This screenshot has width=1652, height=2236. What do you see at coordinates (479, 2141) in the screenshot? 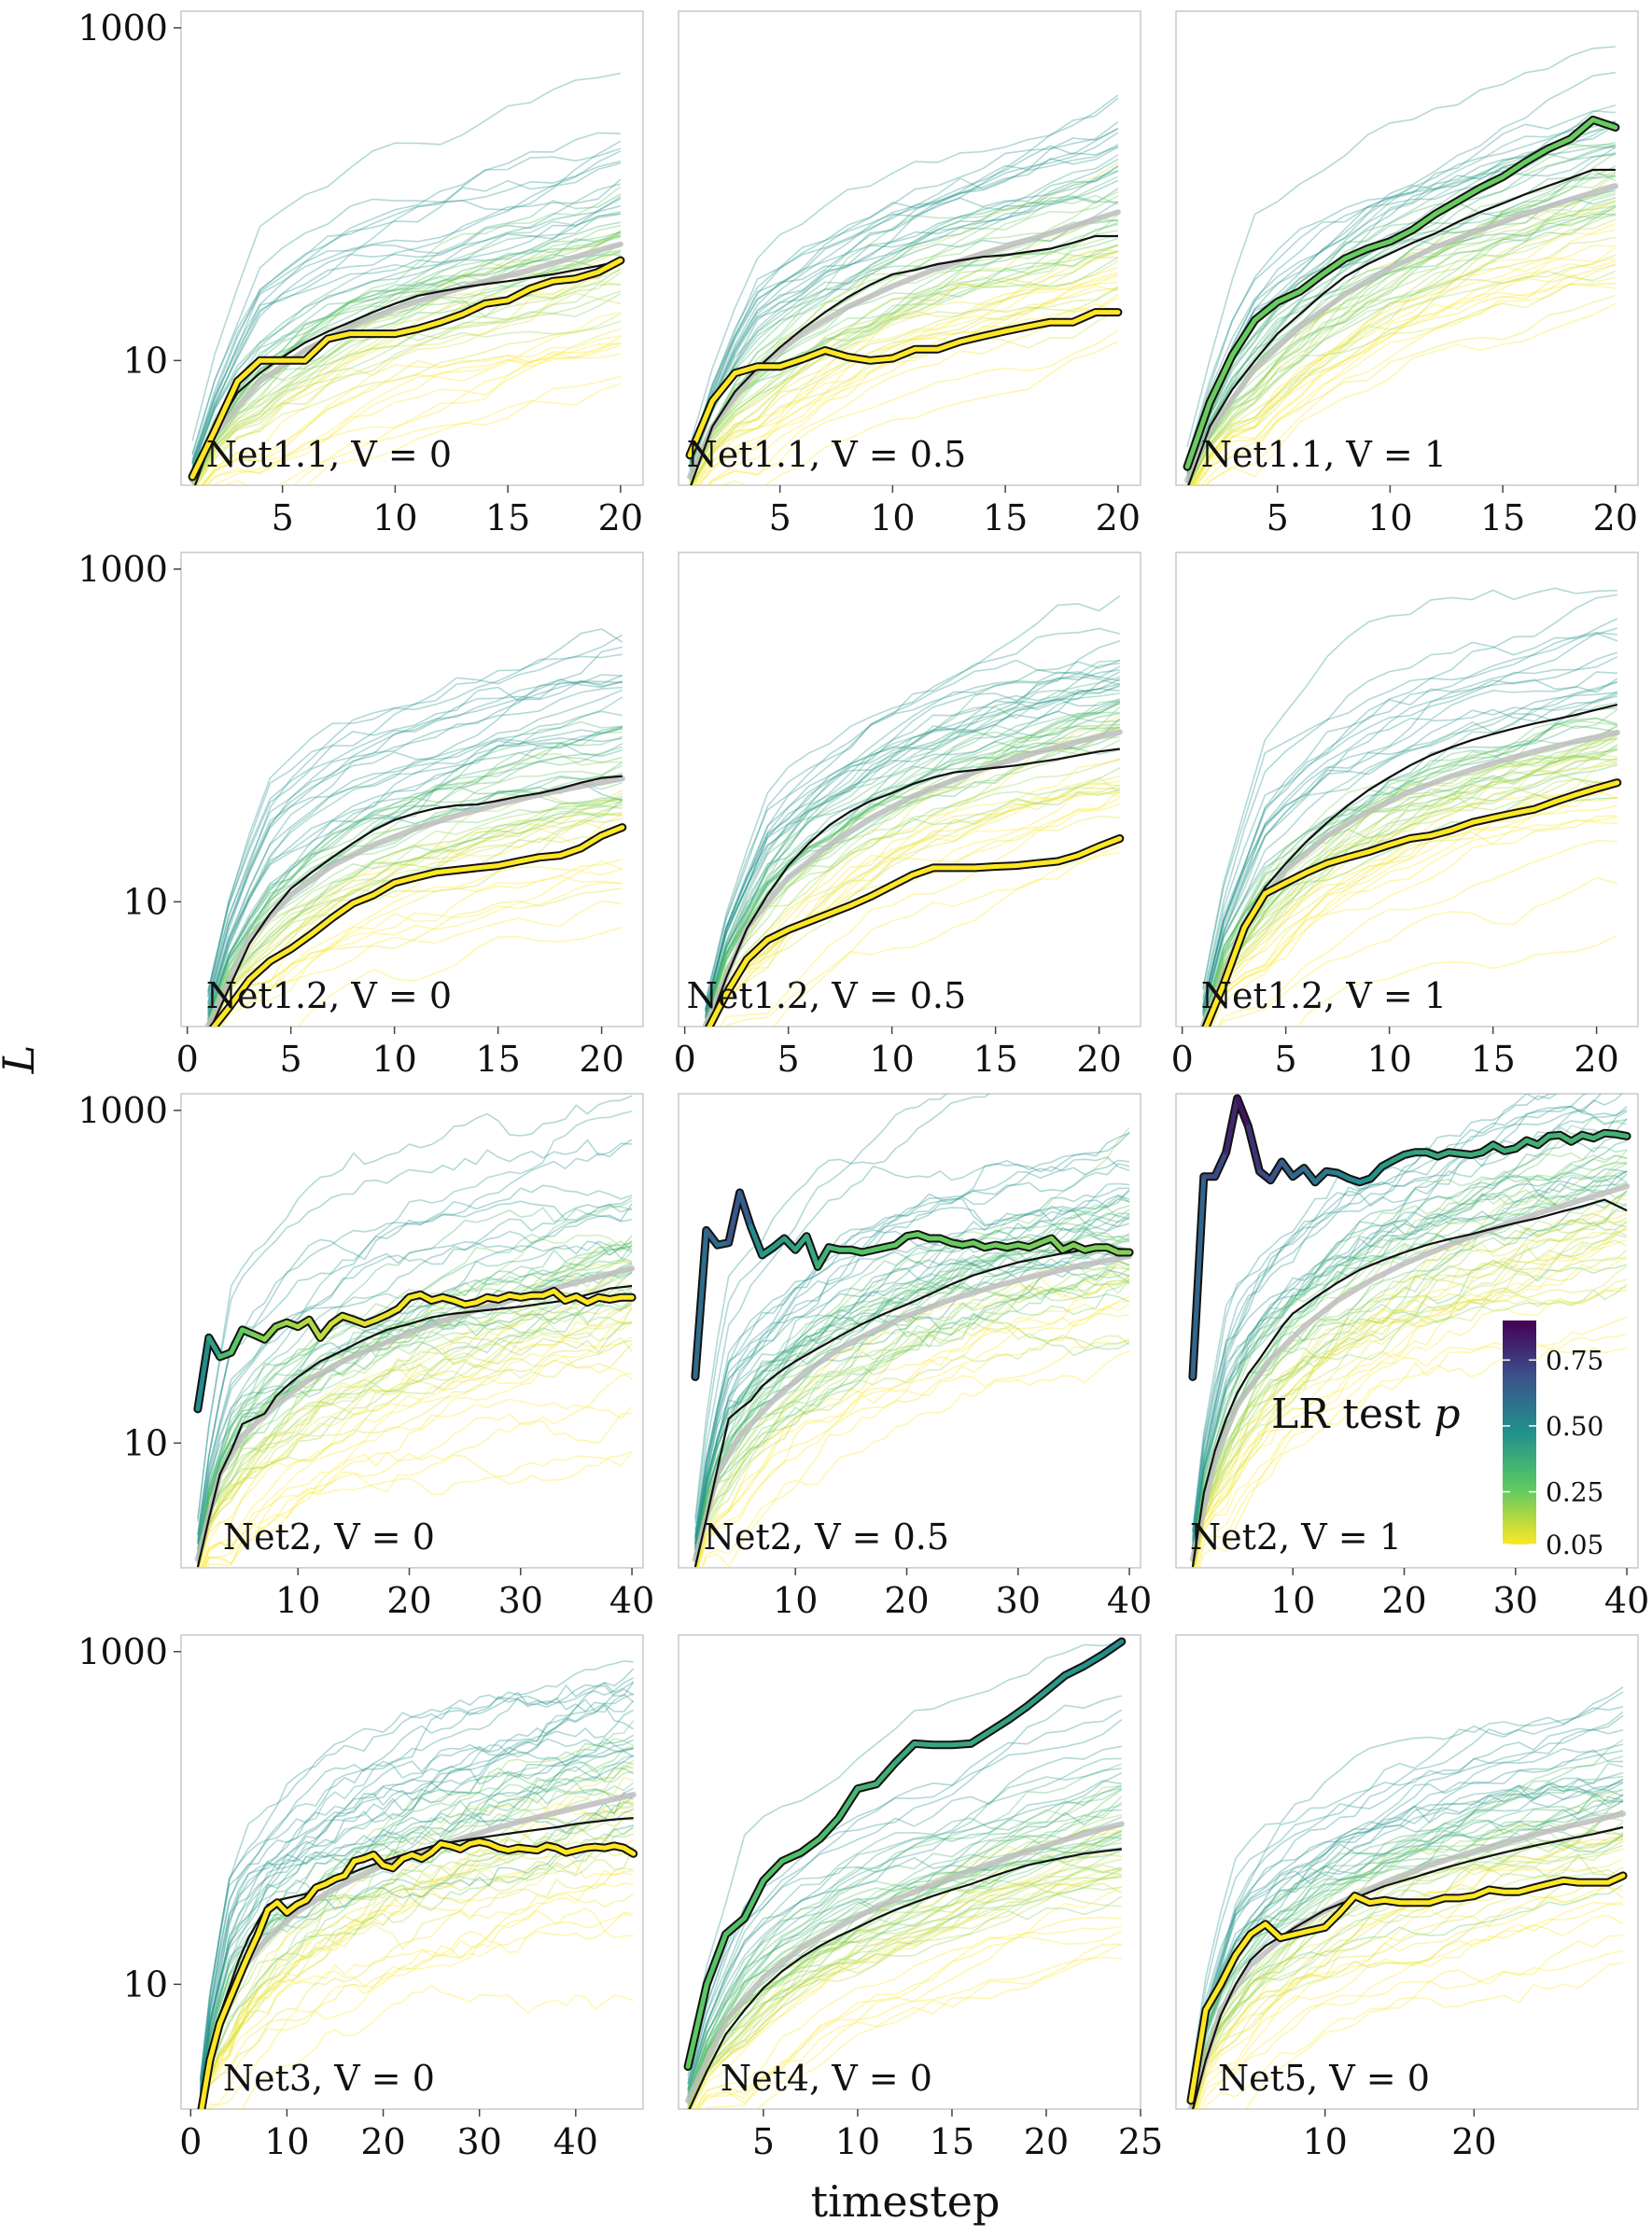
I see `x-tick-label: 30` at bounding box center [479, 2141].